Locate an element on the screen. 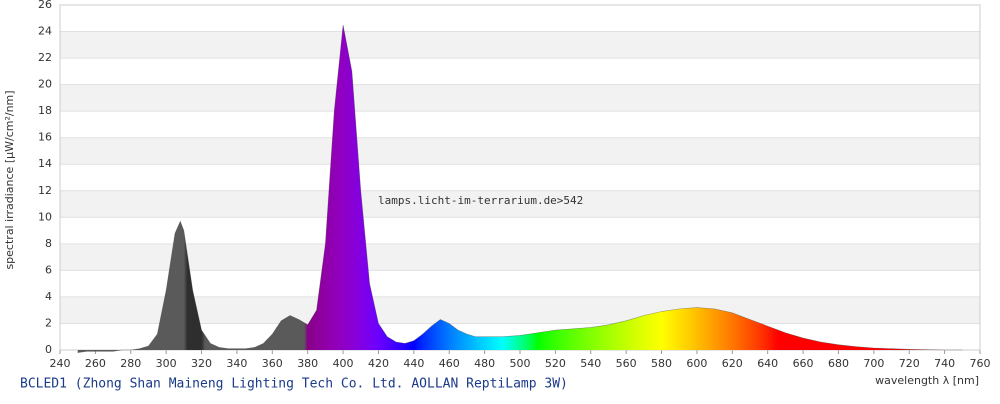  x-tick-label: 740 is located at coordinates (944, 363).